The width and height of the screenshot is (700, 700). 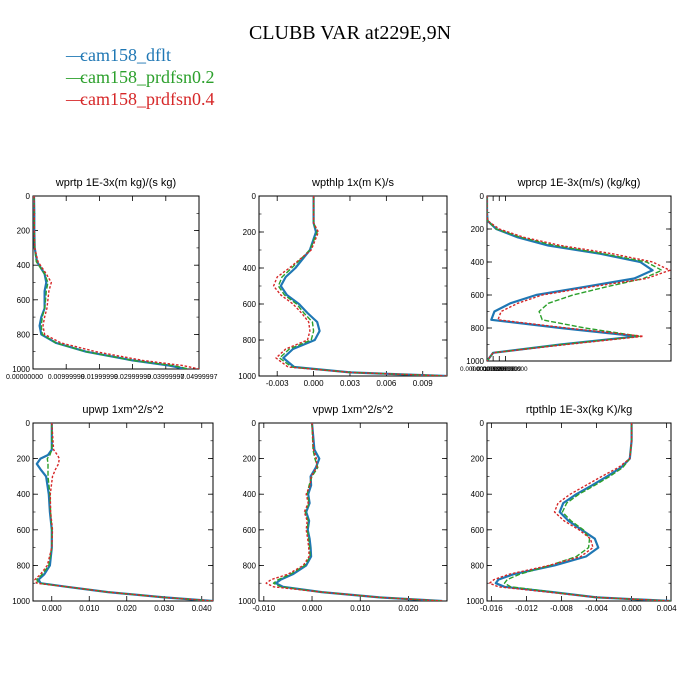 I want to click on legend-label: cam158_prdfsn0.2, so click(x=147, y=77).